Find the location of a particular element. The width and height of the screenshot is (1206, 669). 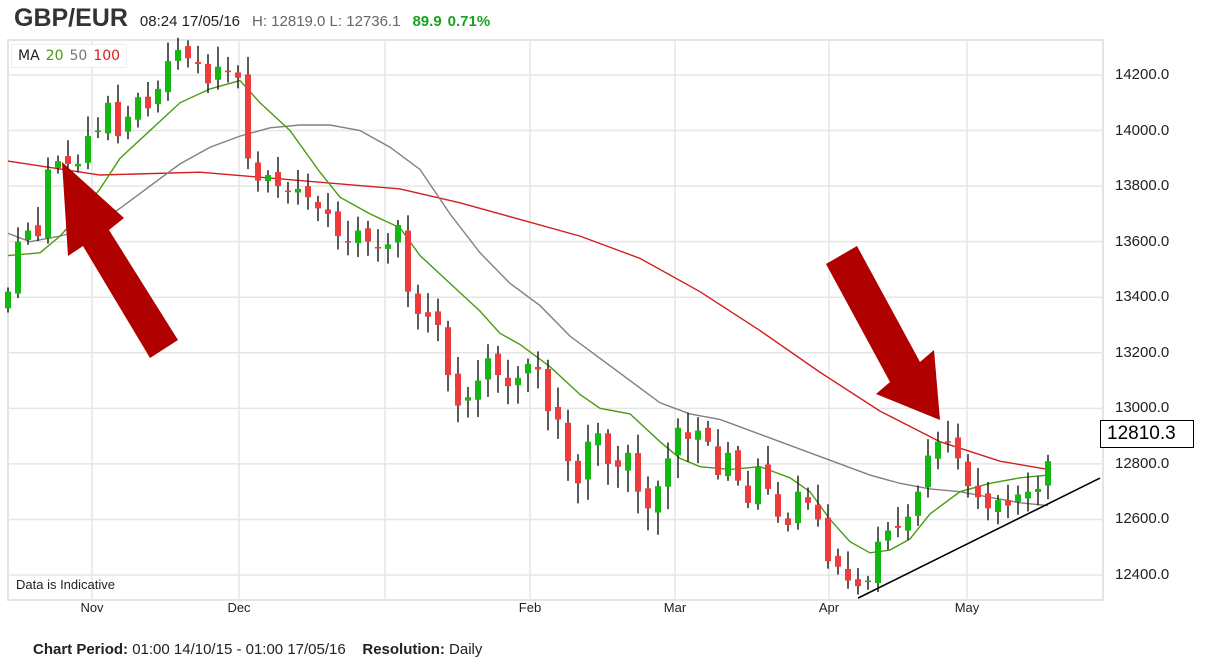

trendline is located at coordinates (979, 538).